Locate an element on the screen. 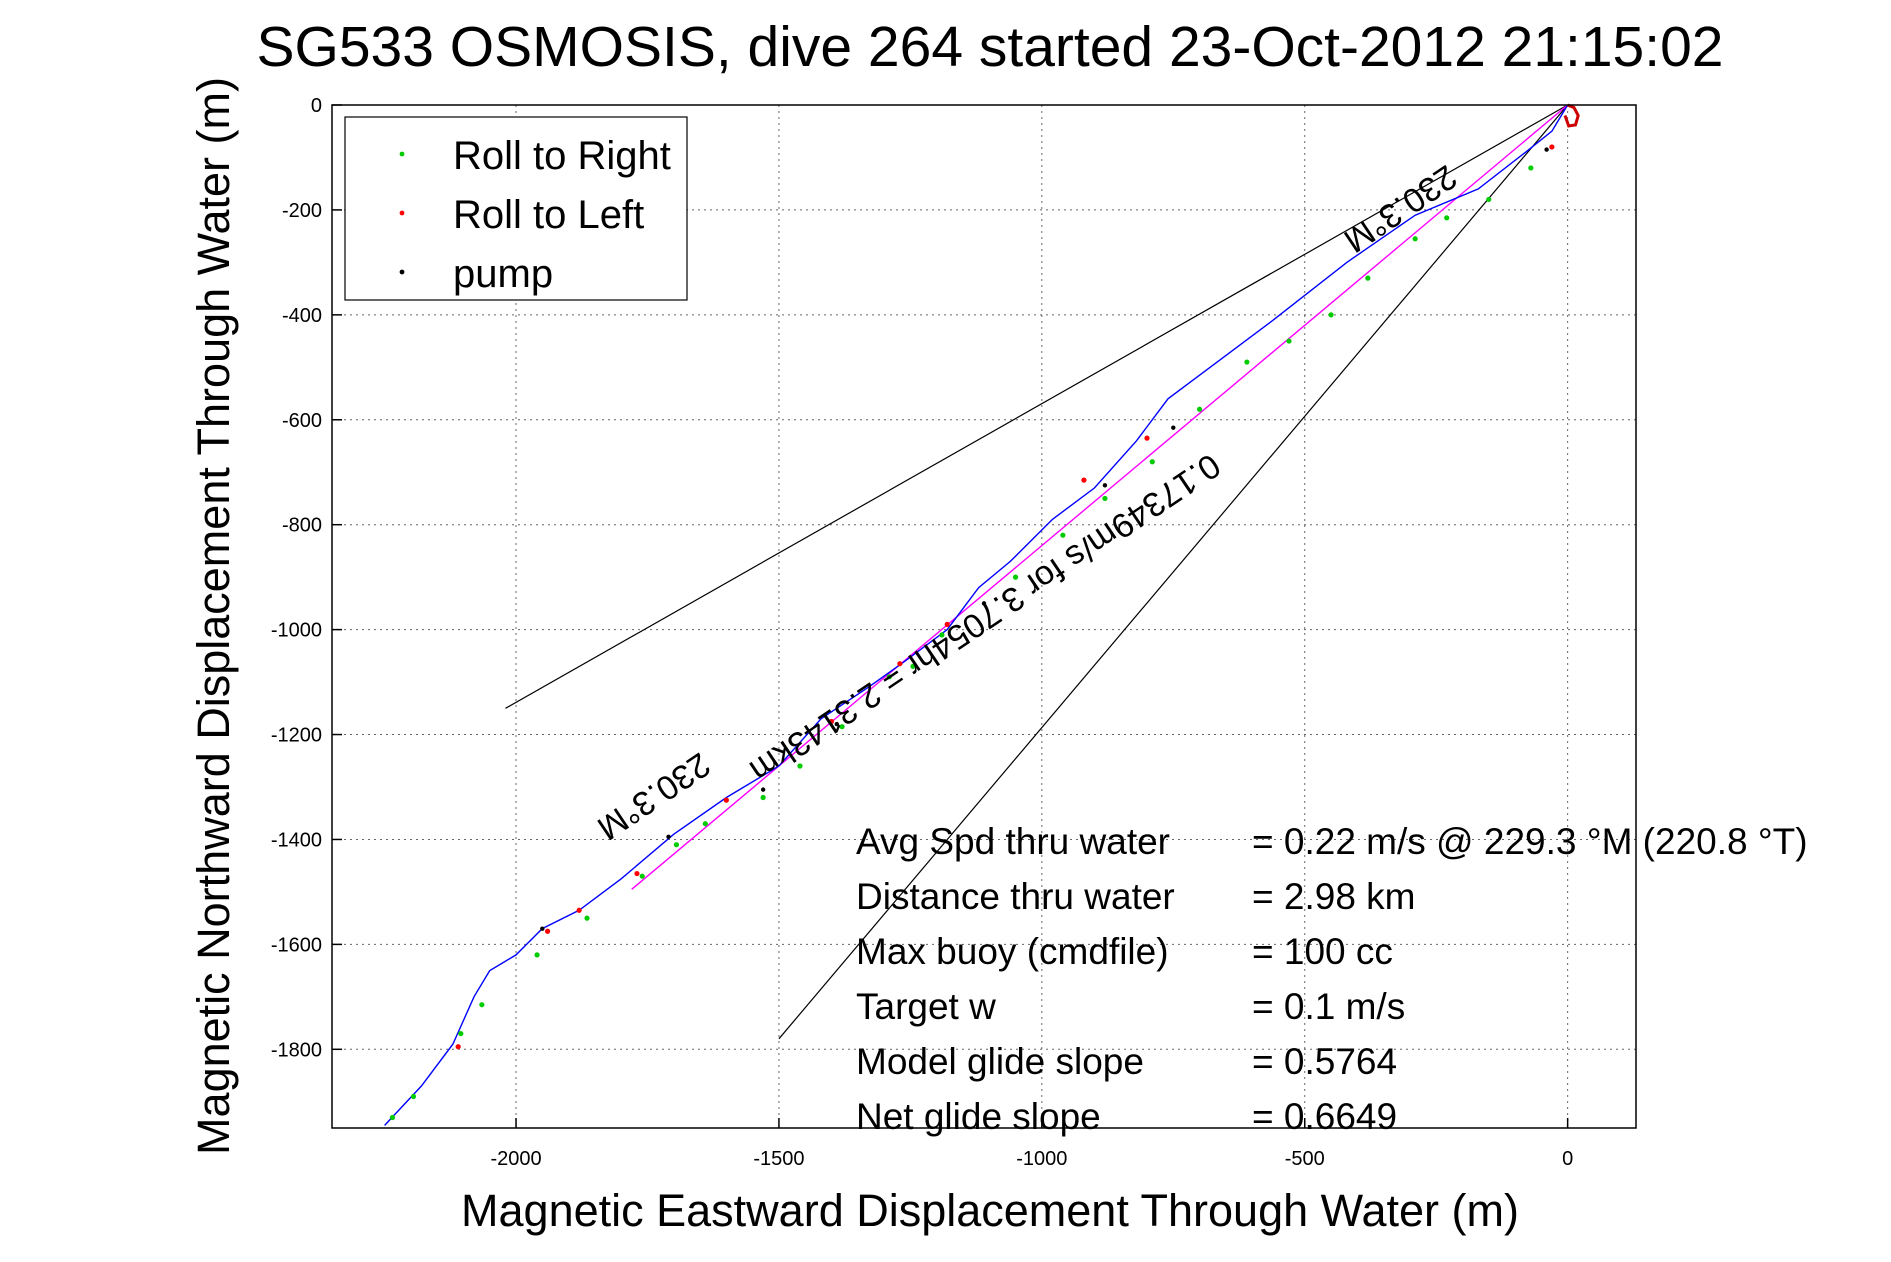 Image resolution: width=1891 pixels, height=1262 pixels. stat-label: Max buoy (cmdfile) is located at coordinates (1012, 951).